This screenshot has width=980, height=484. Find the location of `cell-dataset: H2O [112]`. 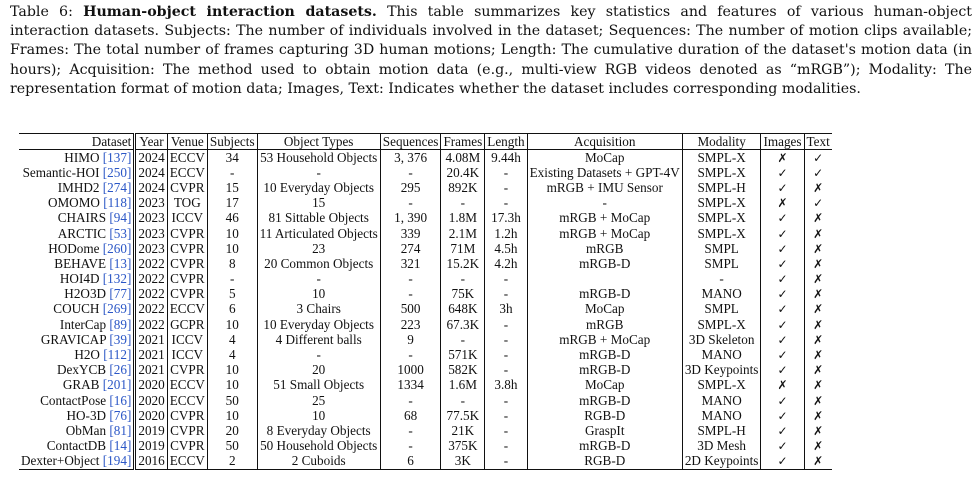

cell-dataset: H2O [112] is located at coordinates (78, 355).